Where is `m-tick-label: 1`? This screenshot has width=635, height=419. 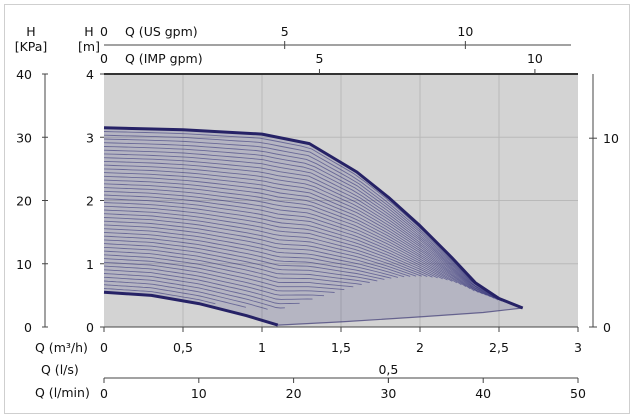 m-tick-label: 1 is located at coordinates (90, 264).